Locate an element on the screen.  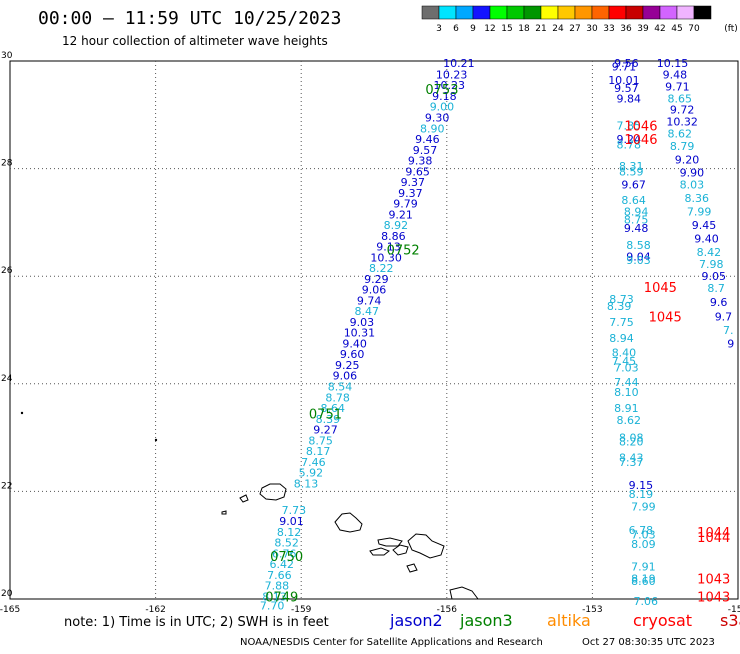
pass-time-label: 0750 is located at coordinates (286, 557).